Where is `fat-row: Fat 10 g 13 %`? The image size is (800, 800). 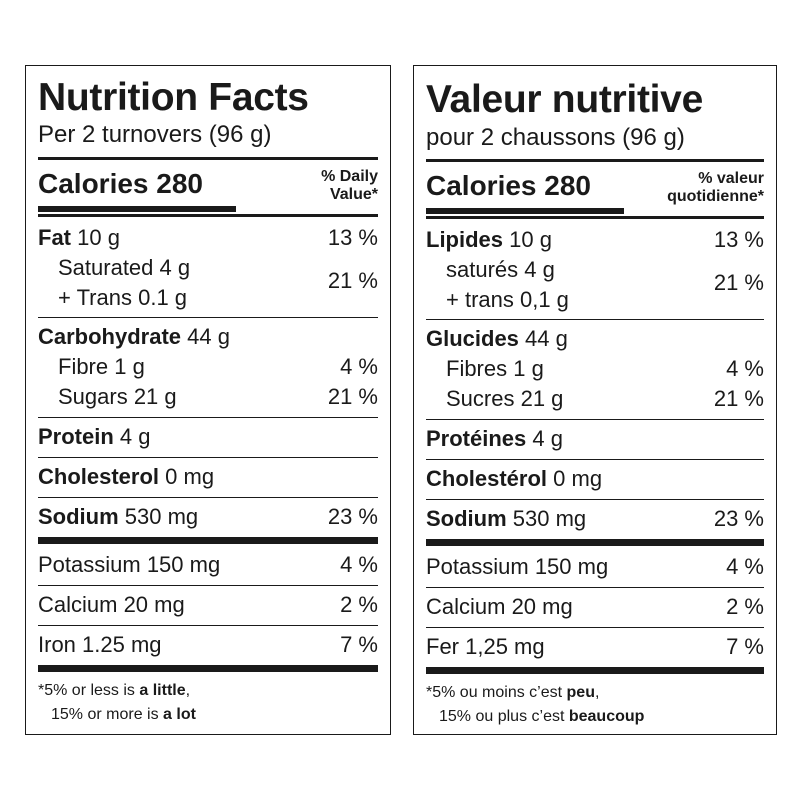 fat-row: Fat 10 g 13 % is located at coordinates (208, 238).